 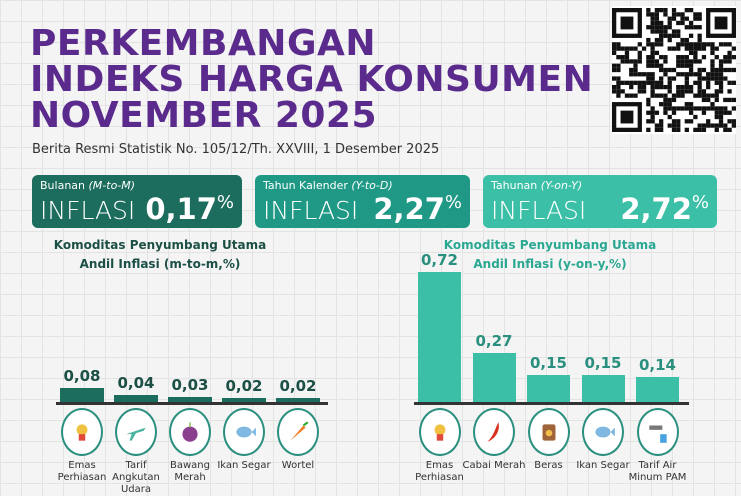 I want to click on onion-icon, so click(x=190, y=432).